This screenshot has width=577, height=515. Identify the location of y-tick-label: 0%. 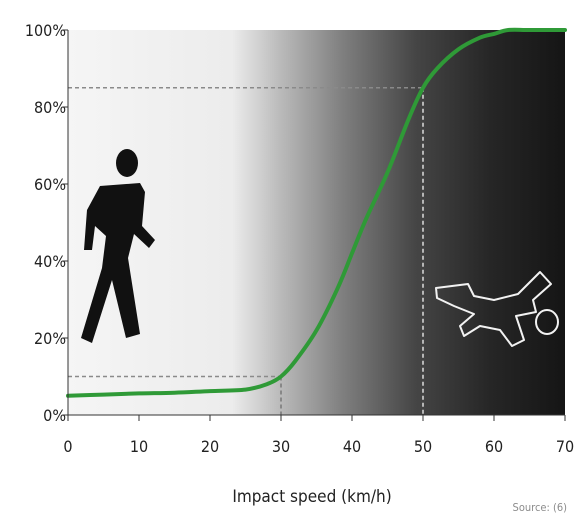
(54, 415).